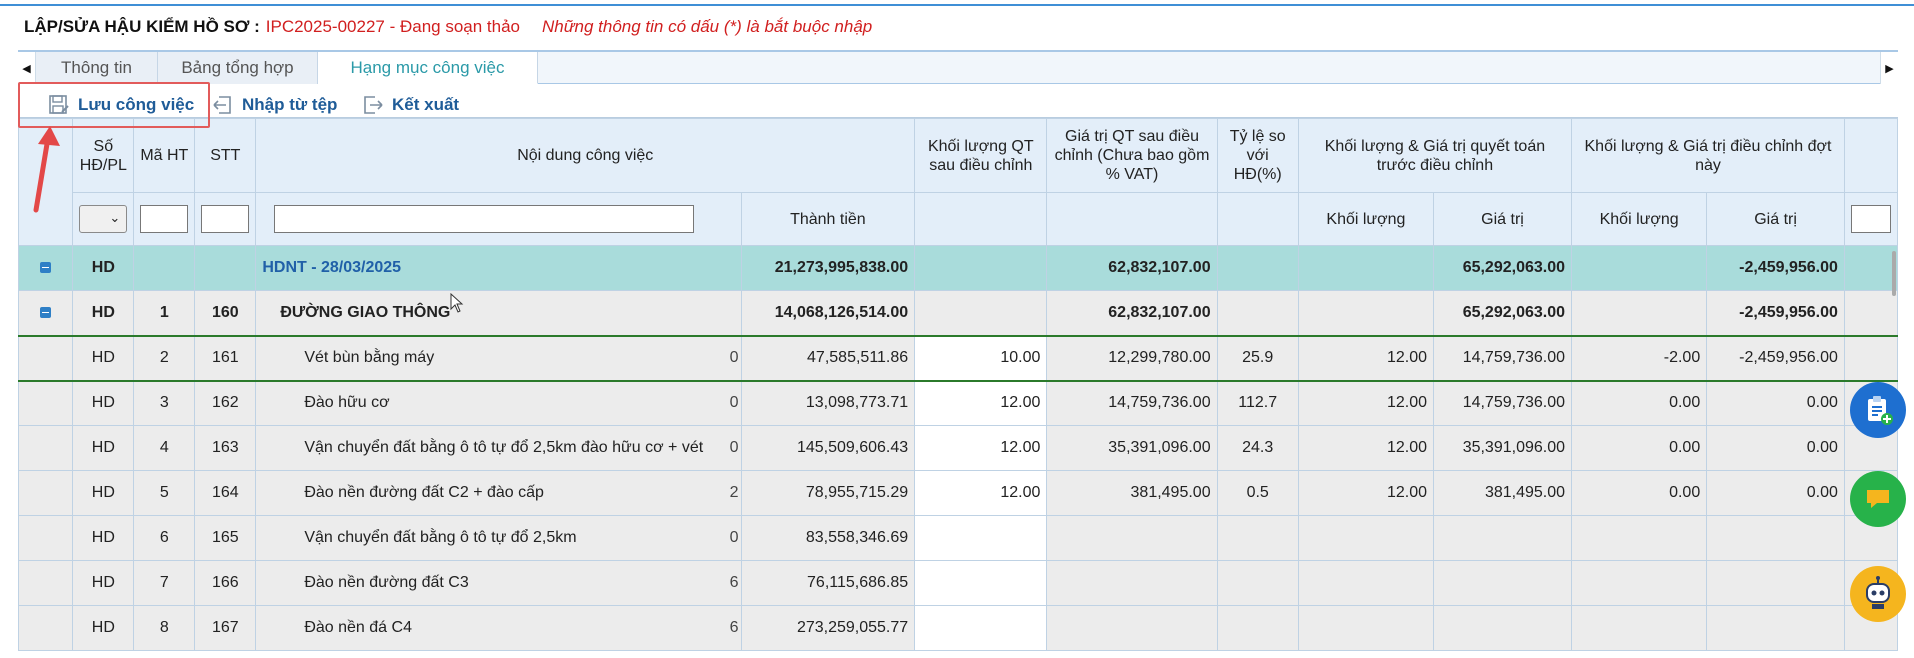 This screenshot has height=658, width=1914. I want to click on table-row: HD 8 167 6 Đào nền đá C4 273,259,055.77, so click(958, 628).